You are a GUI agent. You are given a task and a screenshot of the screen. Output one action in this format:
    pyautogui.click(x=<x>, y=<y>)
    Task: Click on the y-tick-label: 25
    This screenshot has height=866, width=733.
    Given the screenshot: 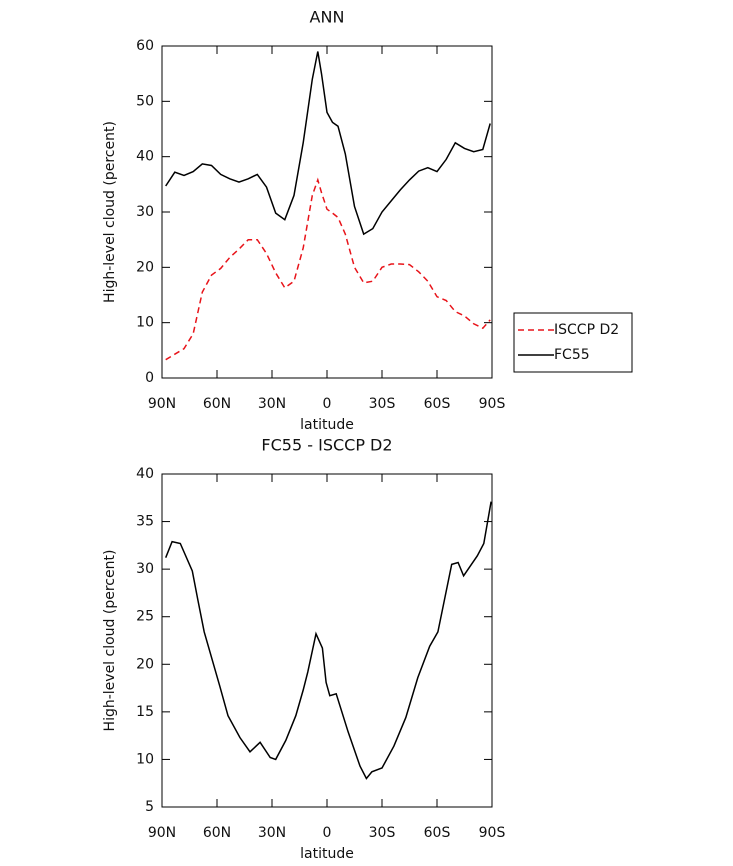 What is the action you would take?
    pyautogui.click(x=145, y=617)
    